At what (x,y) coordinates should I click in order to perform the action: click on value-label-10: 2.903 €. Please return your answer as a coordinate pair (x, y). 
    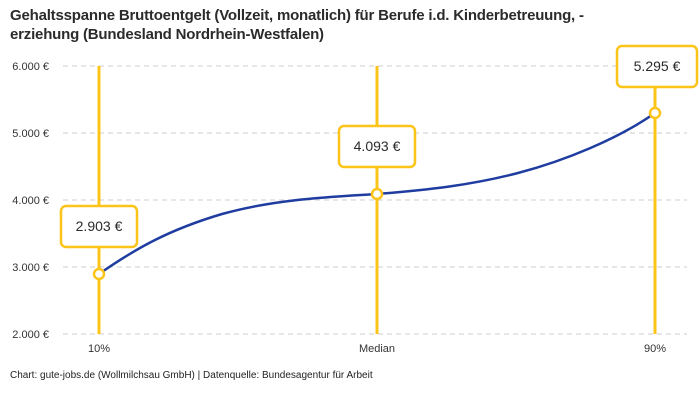
    Looking at the image, I should click on (99, 226).